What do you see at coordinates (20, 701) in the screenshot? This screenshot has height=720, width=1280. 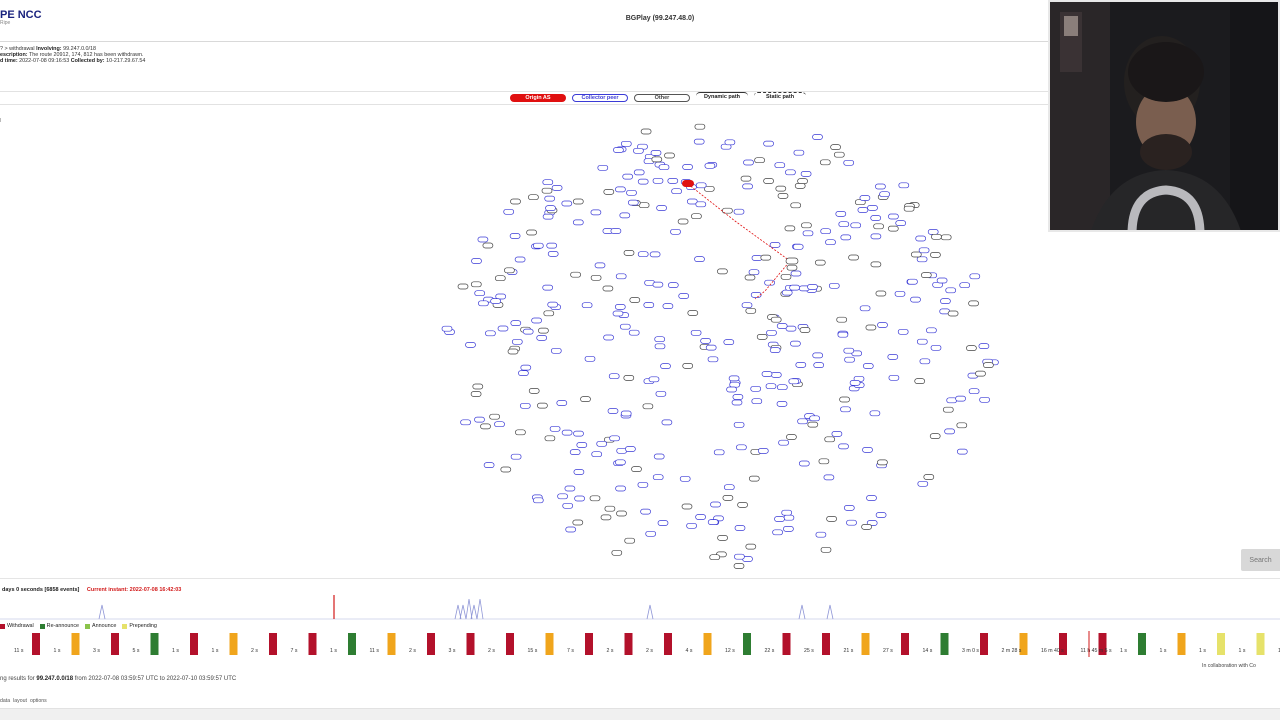 I see `tab-layout: layout` at bounding box center [20, 701].